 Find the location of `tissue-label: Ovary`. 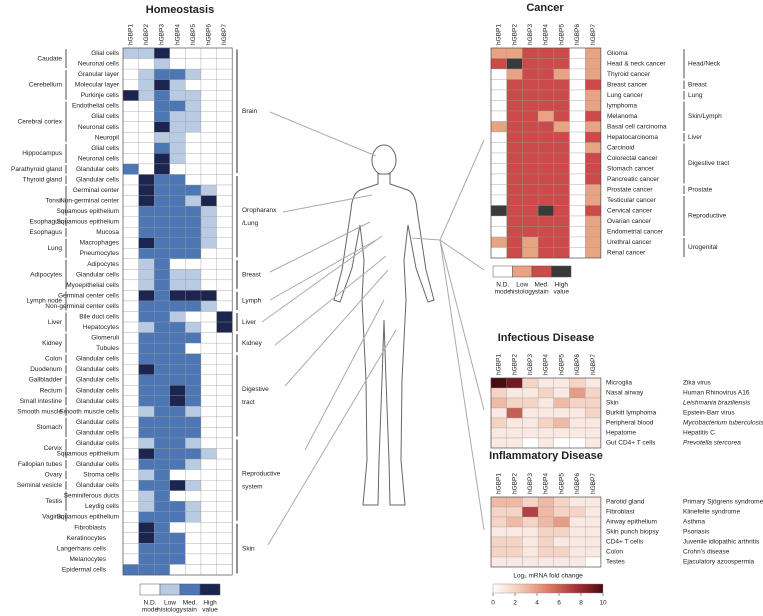

tissue-label: Ovary is located at coordinates (54, 475).